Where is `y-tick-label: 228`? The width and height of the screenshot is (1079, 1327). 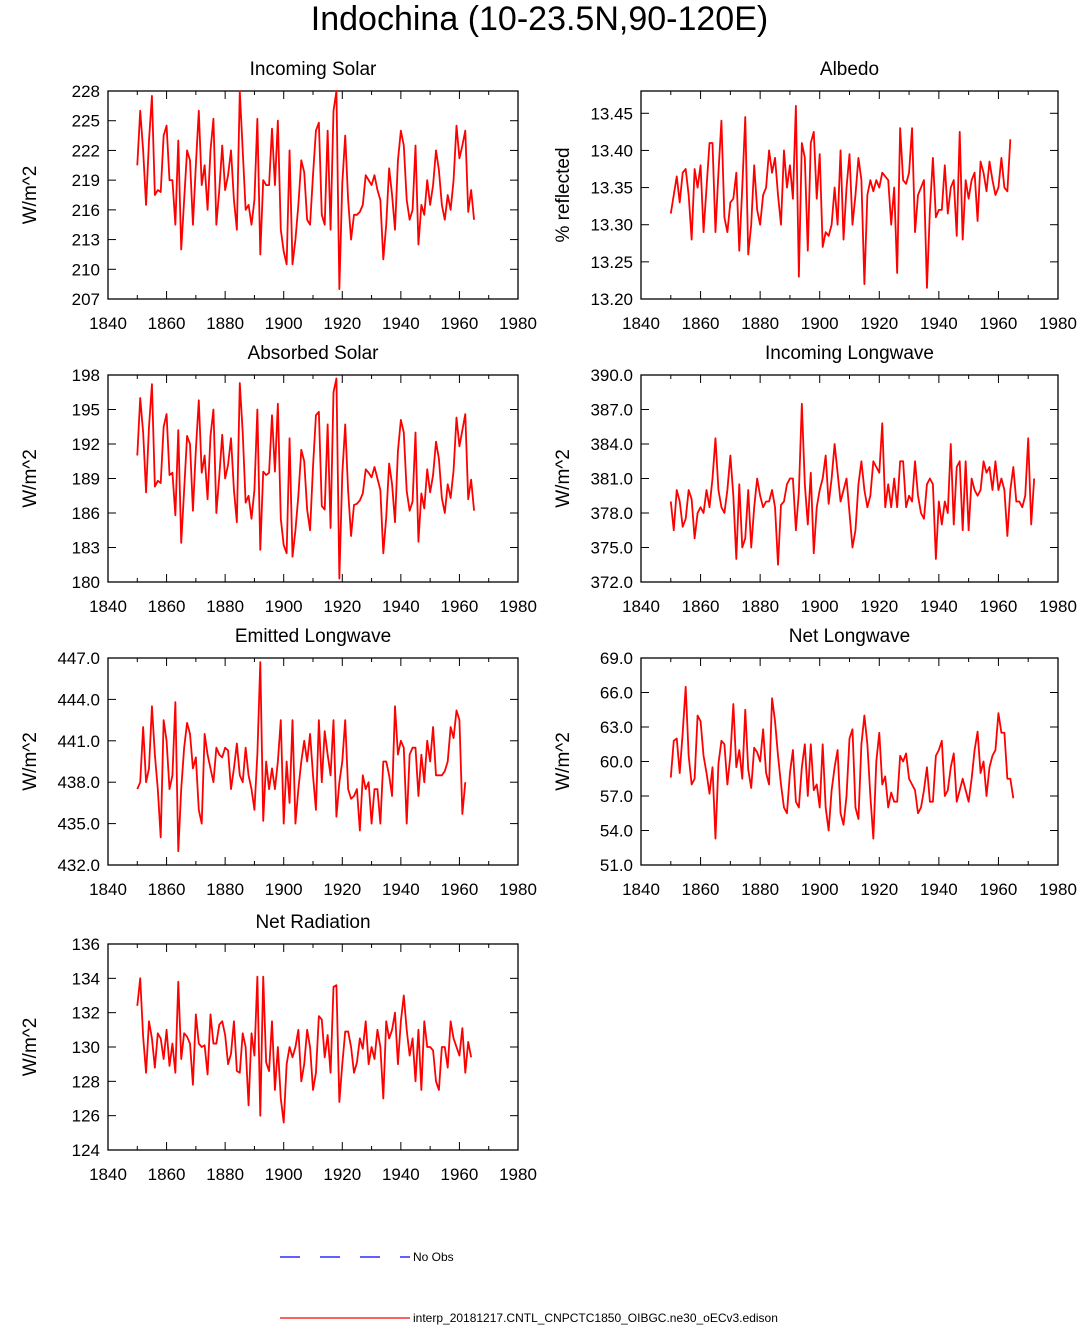 y-tick-label: 228 is located at coordinates (86, 91).